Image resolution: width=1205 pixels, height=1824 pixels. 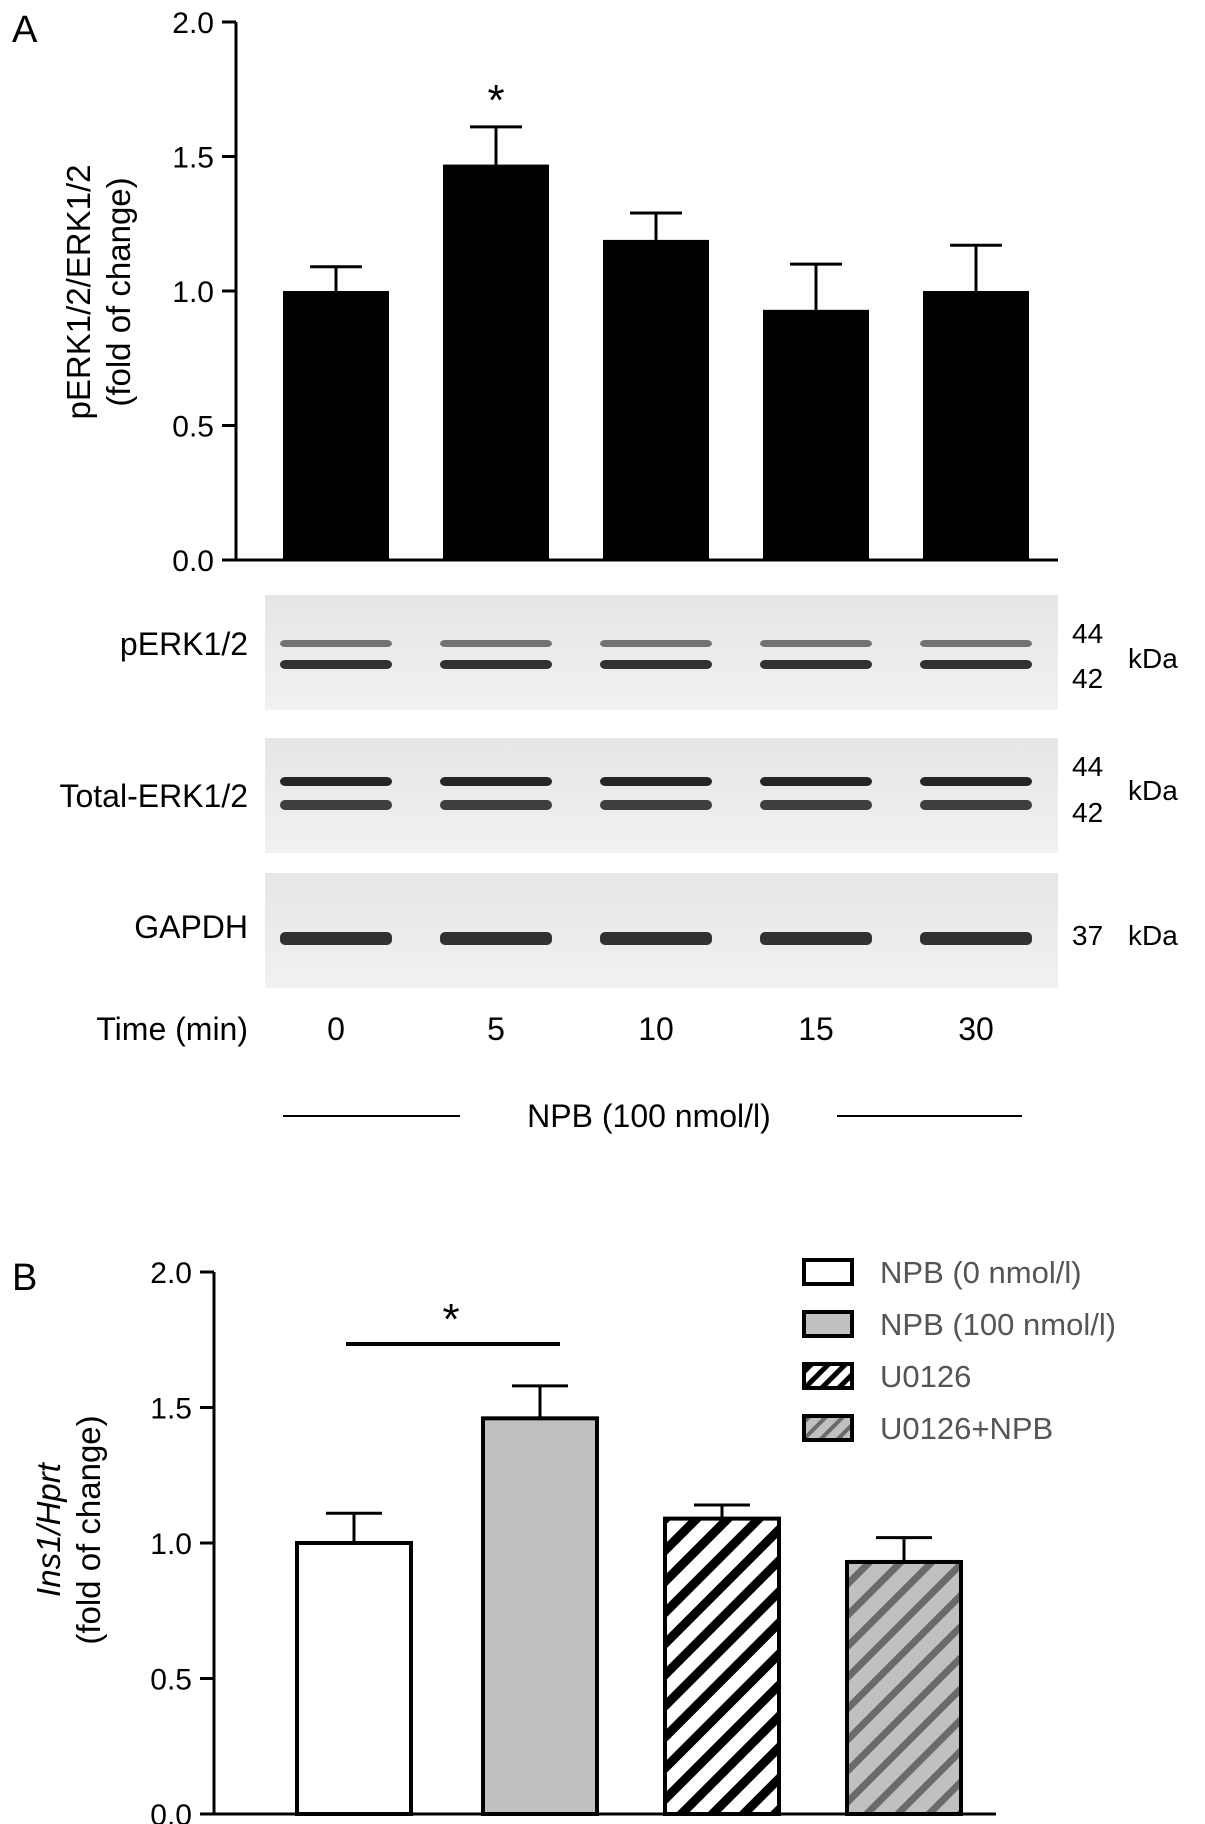 What do you see at coordinates (184, 644) in the screenshot?
I see `blot-row-label-perk: pERK1/2` at bounding box center [184, 644].